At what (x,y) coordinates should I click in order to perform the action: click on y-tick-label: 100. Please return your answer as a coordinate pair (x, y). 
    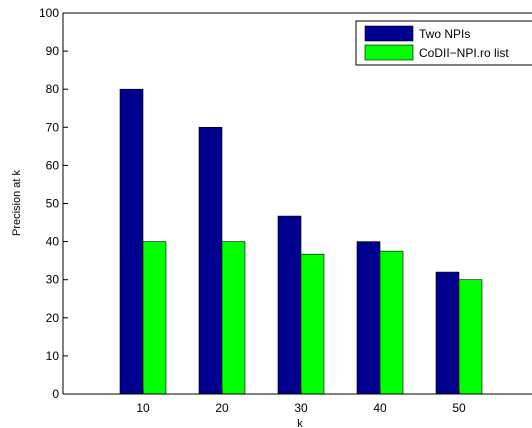
    Looking at the image, I should click on (49, 13).